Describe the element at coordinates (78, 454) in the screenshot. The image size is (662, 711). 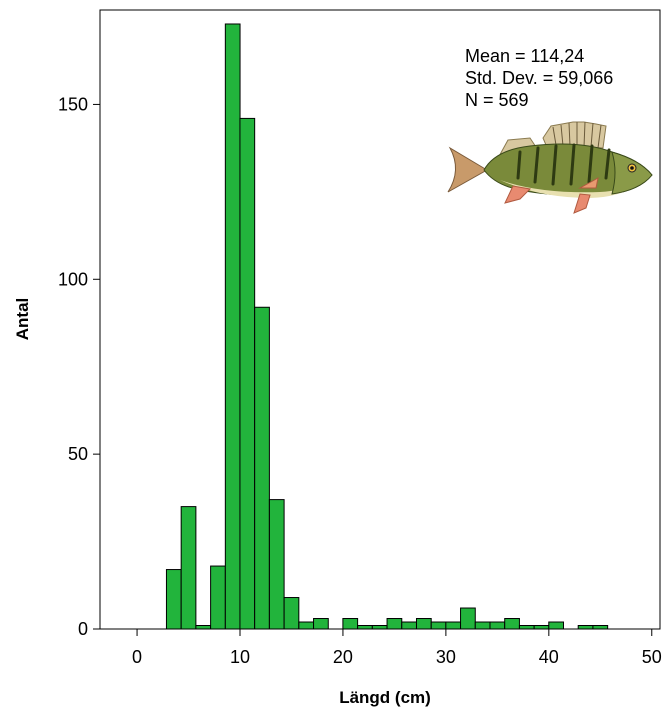
I see `y-tick-label-50: 50` at that location.